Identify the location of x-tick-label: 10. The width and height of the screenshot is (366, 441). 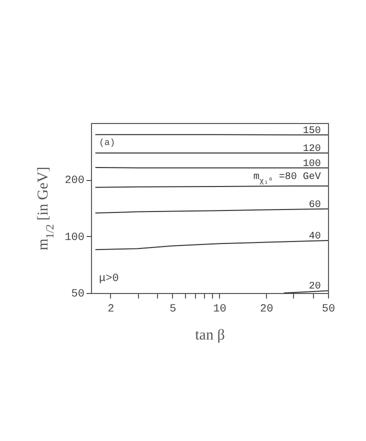
(219, 310).